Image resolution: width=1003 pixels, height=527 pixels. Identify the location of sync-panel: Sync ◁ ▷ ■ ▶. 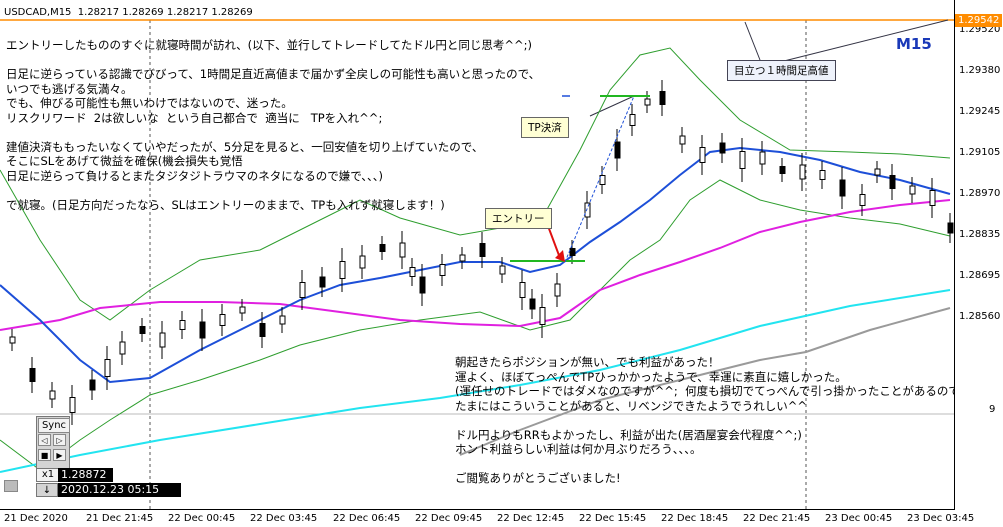
(53, 448).